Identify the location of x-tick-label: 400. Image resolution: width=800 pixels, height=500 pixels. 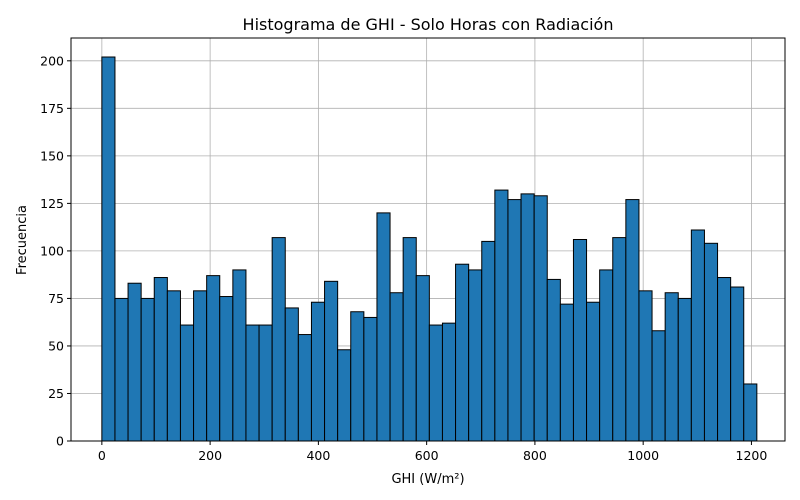
(318, 455).